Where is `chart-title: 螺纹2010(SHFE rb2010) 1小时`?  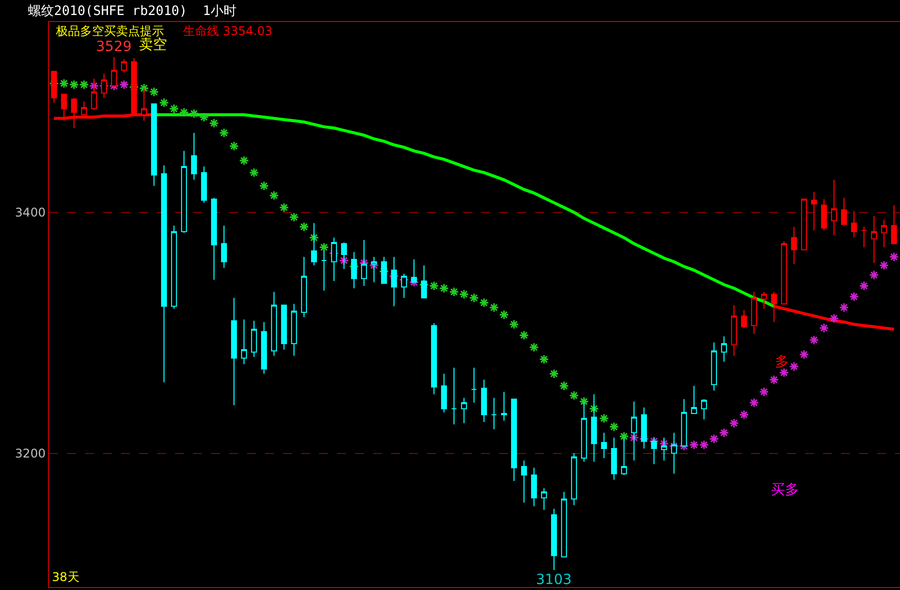 chart-title: 螺纹2010(SHFE rb2010) 1小时 is located at coordinates (132, 11).